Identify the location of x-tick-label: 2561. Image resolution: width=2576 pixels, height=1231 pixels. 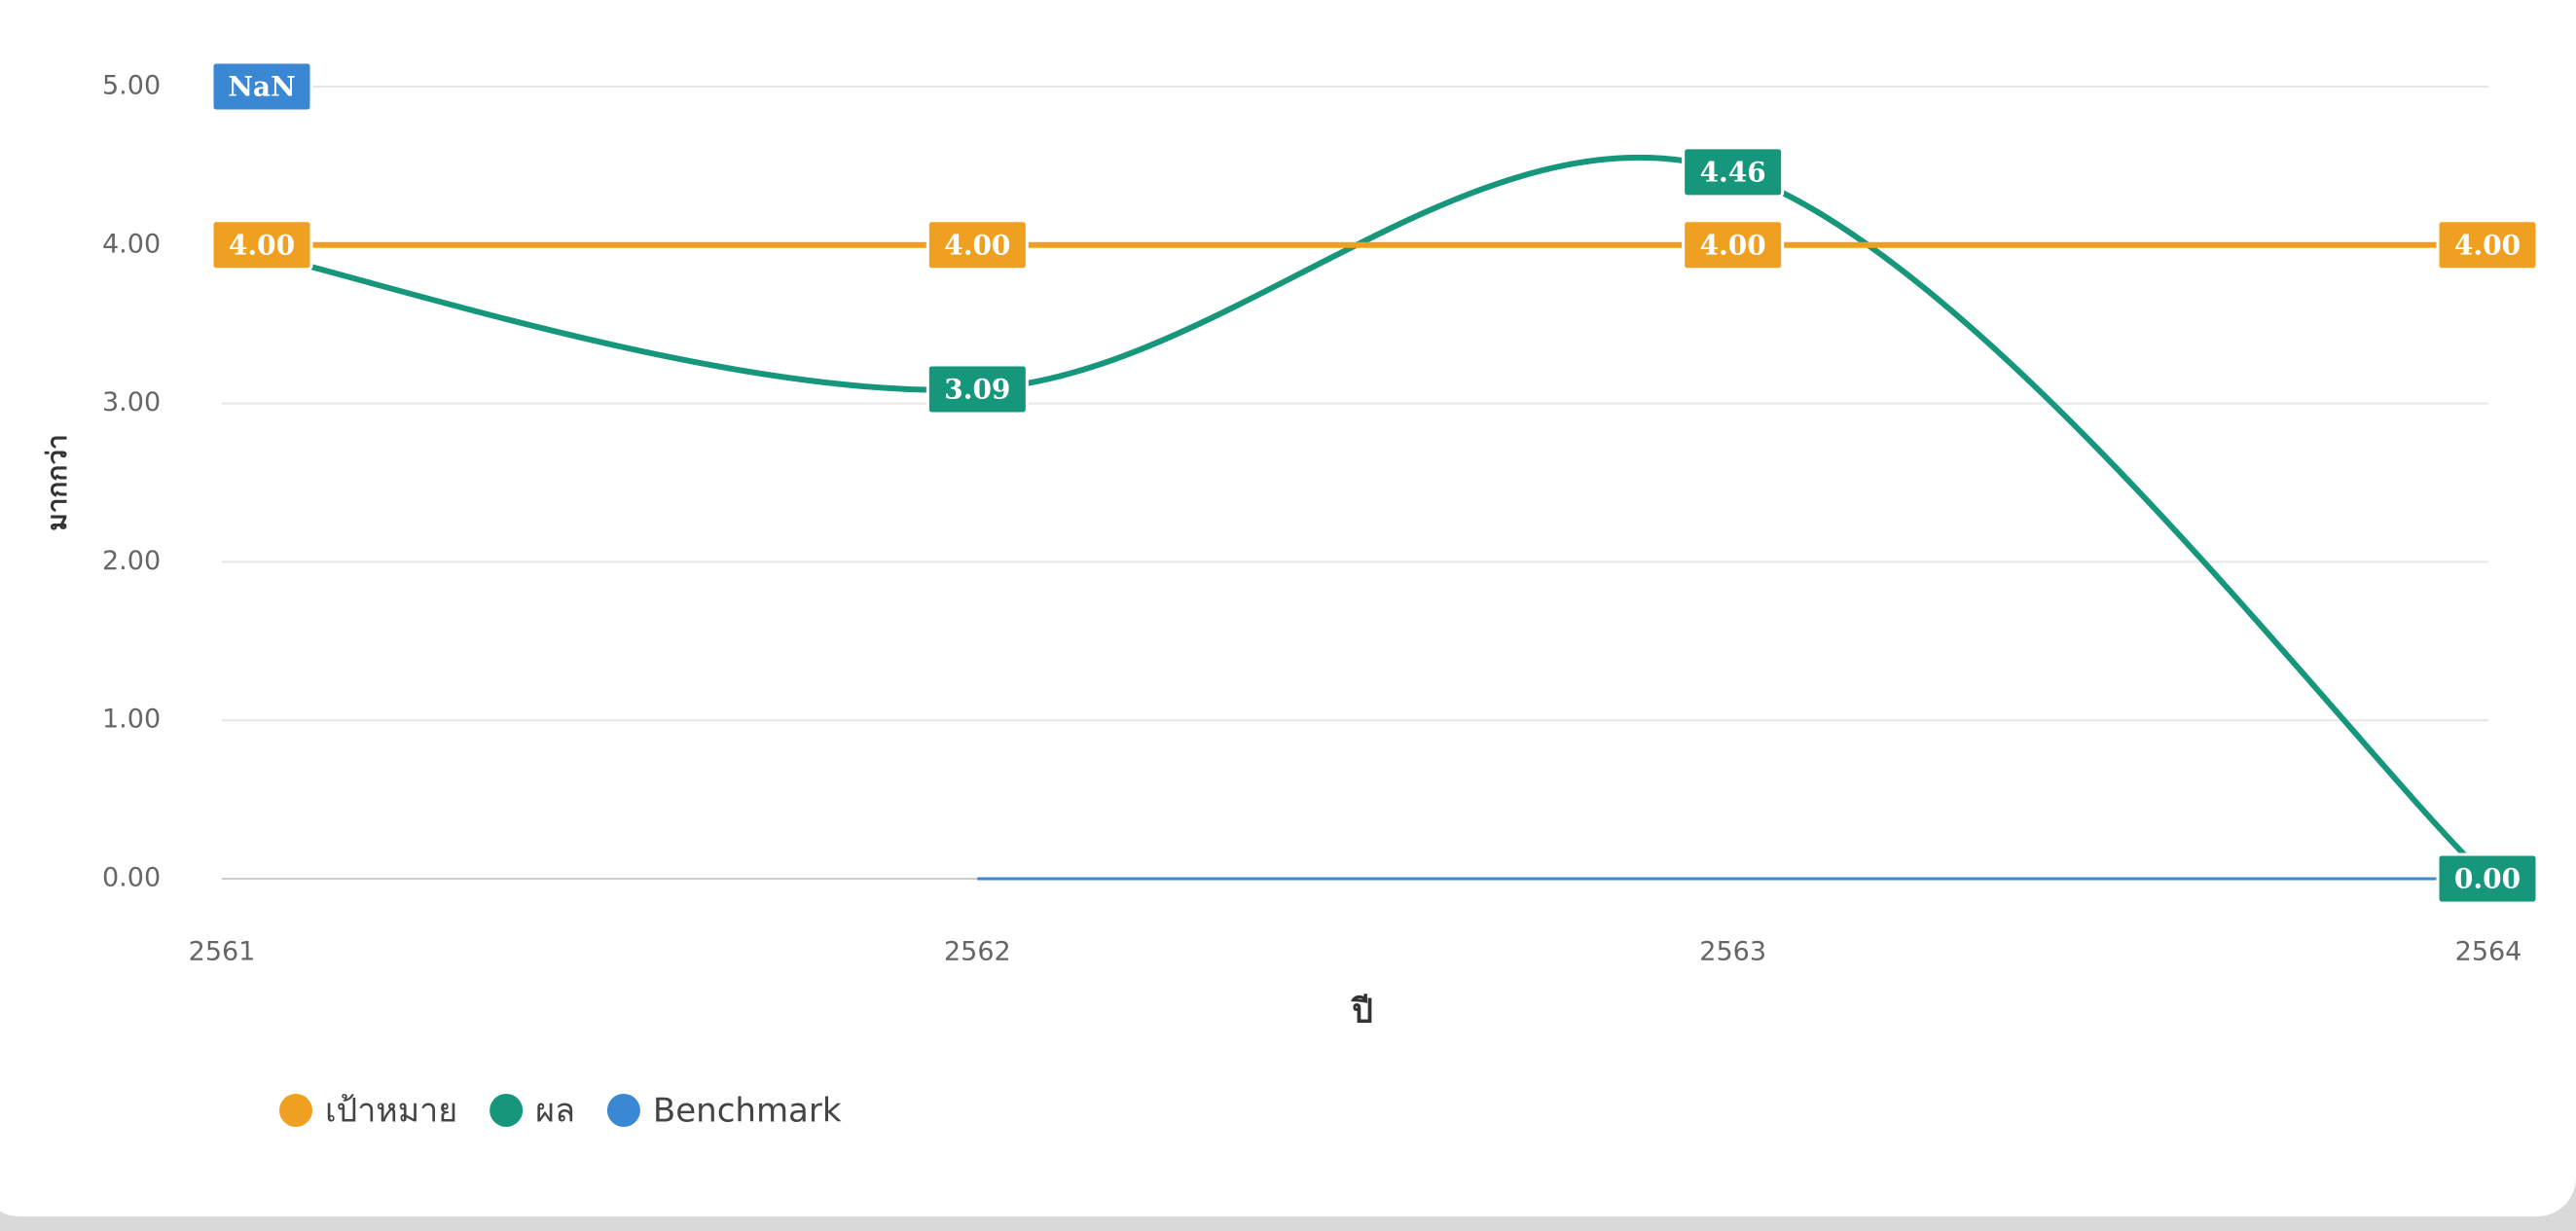
(222, 952).